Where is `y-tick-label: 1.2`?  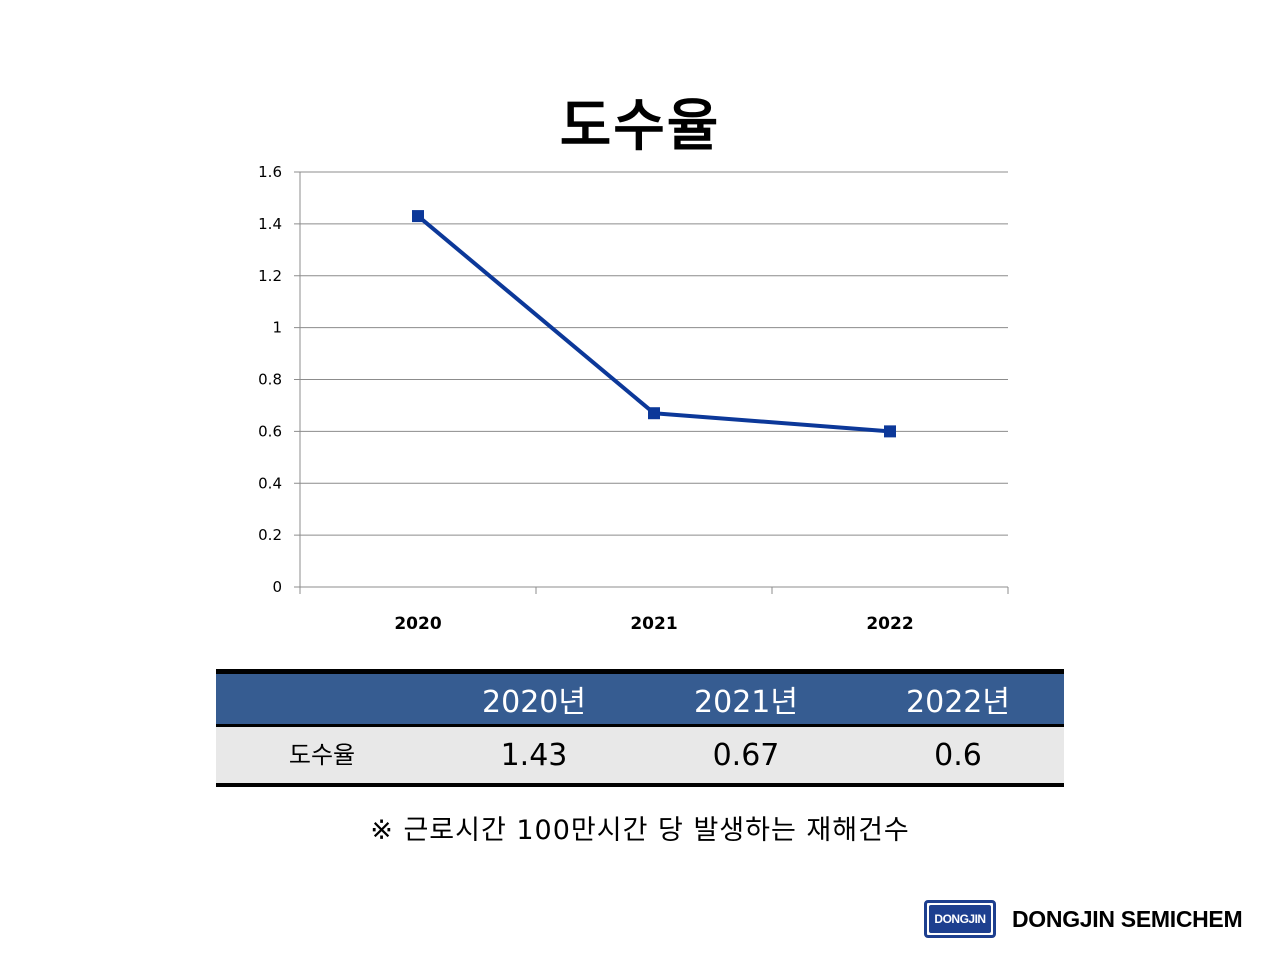
y-tick-label: 1.2 is located at coordinates (270, 276).